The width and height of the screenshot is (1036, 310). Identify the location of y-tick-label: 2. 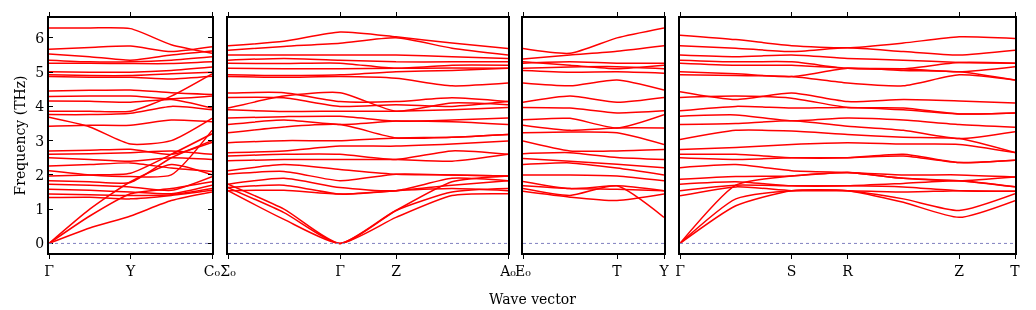
(40, 174).